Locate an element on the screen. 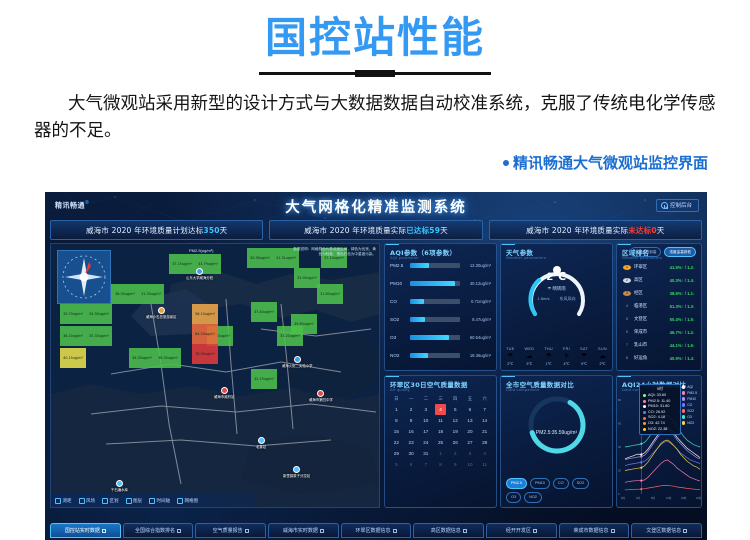  region-row: 1 环翠区 41.5%↑ / 1.2↓ is located at coordinates (659, 267).